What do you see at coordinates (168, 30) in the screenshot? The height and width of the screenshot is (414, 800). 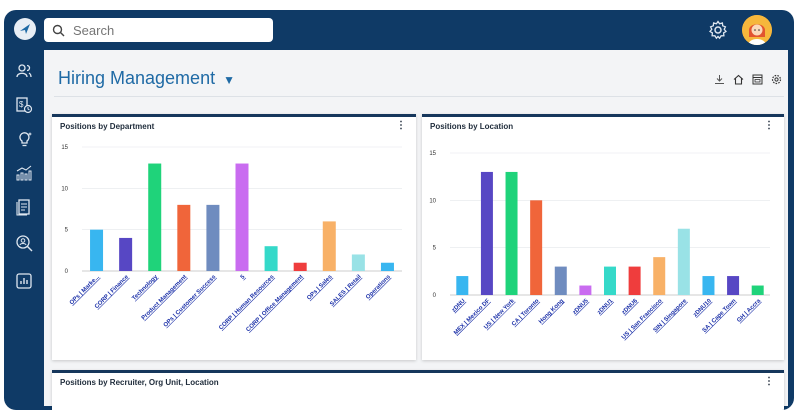 I see `search-input` at bounding box center [168, 30].